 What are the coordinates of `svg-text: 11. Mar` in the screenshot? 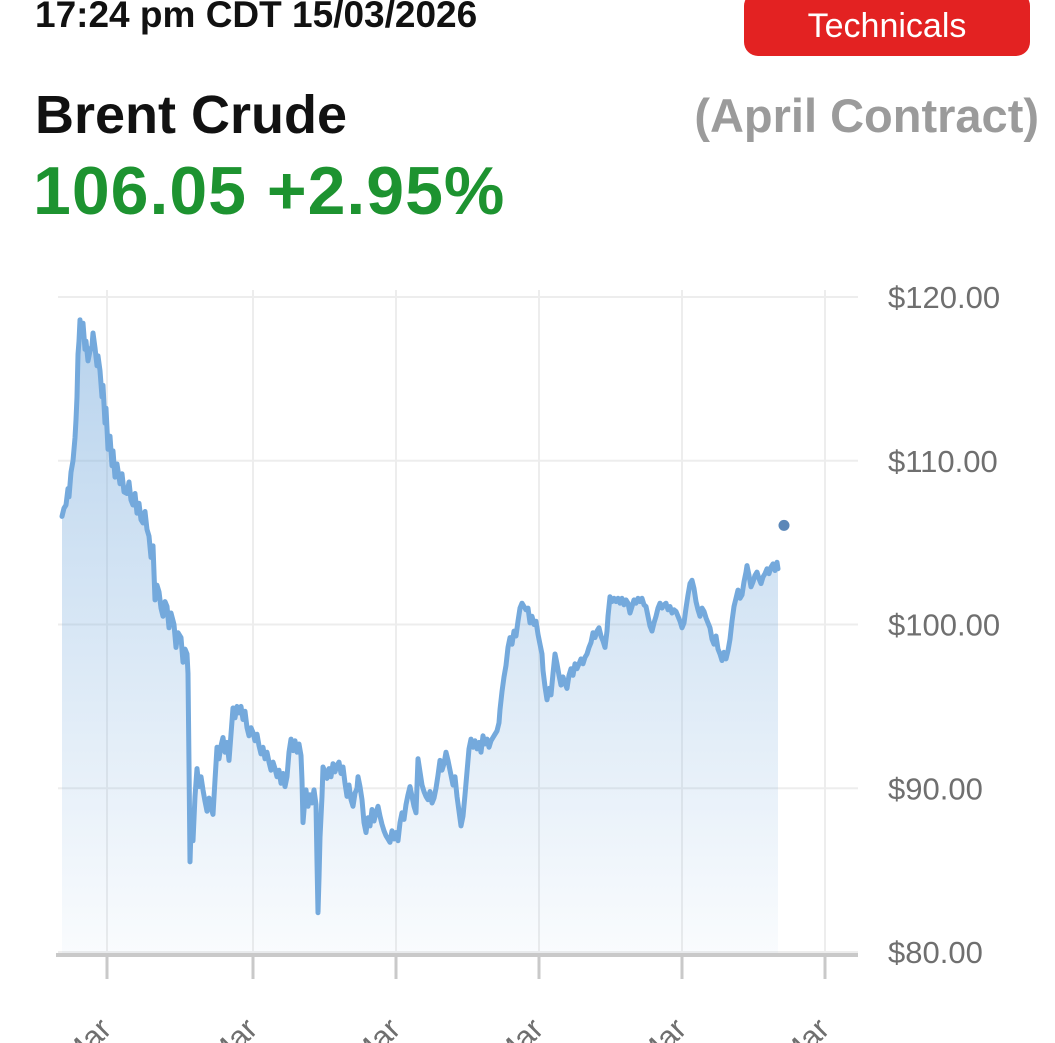 It's located at (358, 1027).